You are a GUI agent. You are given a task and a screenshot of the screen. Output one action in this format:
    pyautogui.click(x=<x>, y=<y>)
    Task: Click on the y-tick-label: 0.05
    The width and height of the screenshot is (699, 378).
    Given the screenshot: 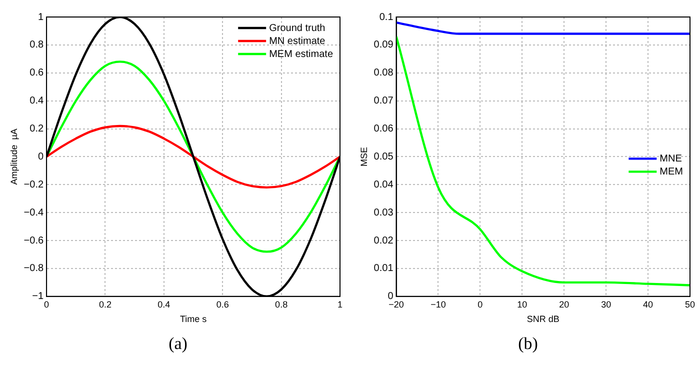 What is the action you would take?
    pyautogui.click(x=384, y=156)
    